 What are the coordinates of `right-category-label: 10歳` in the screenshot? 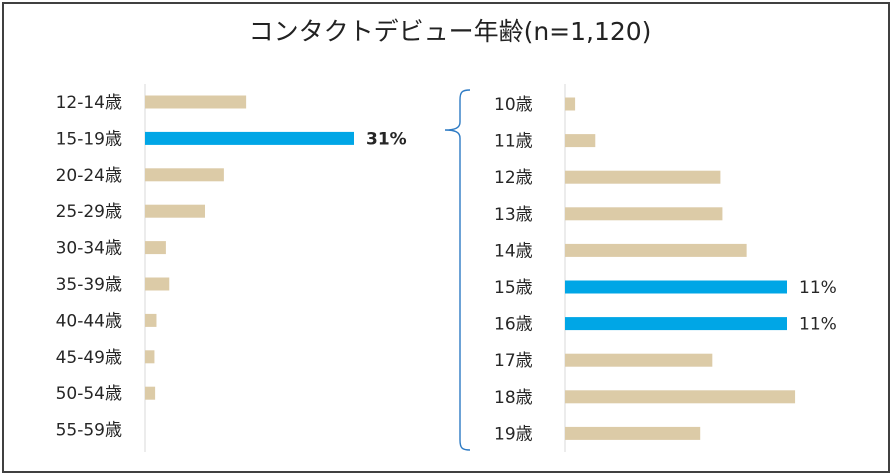 It's located at (513, 105).